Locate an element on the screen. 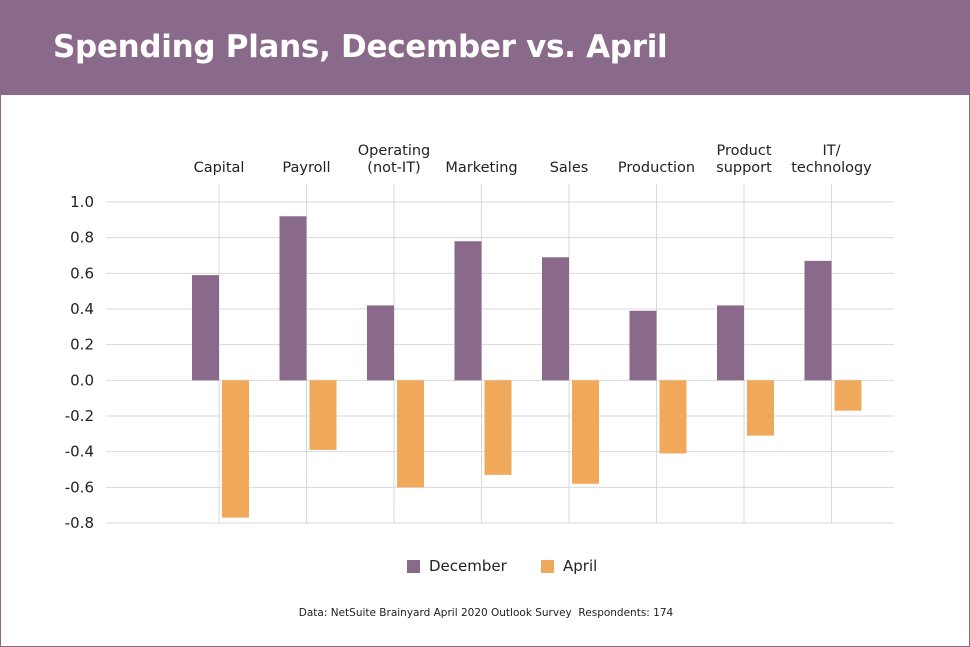 The width and height of the screenshot is (970, 647). title-banner: Spending Plans, December vs. April is located at coordinates (485, 48).